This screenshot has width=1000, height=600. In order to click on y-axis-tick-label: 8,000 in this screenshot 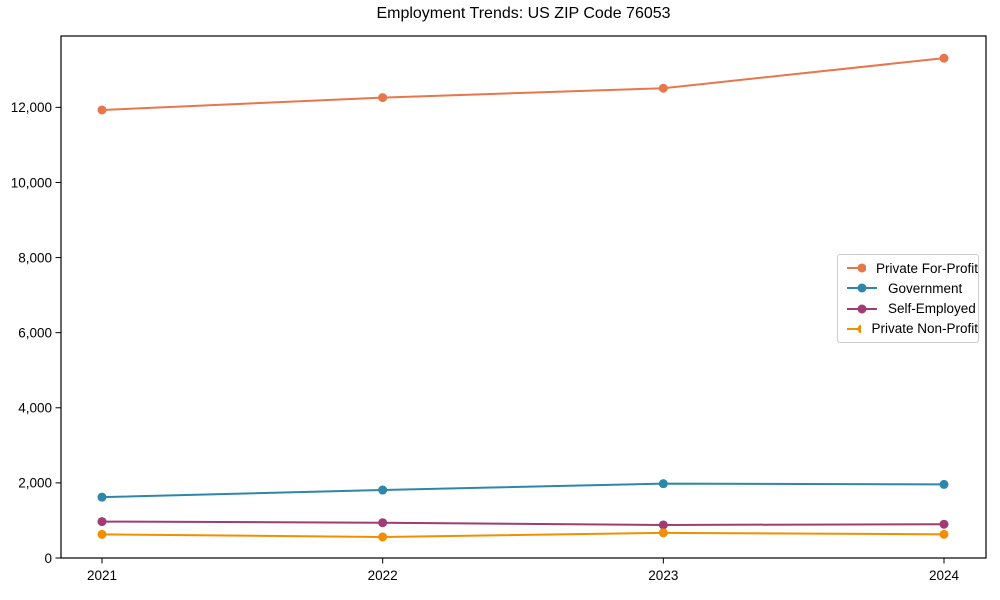, I will do `click(35, 257)`.